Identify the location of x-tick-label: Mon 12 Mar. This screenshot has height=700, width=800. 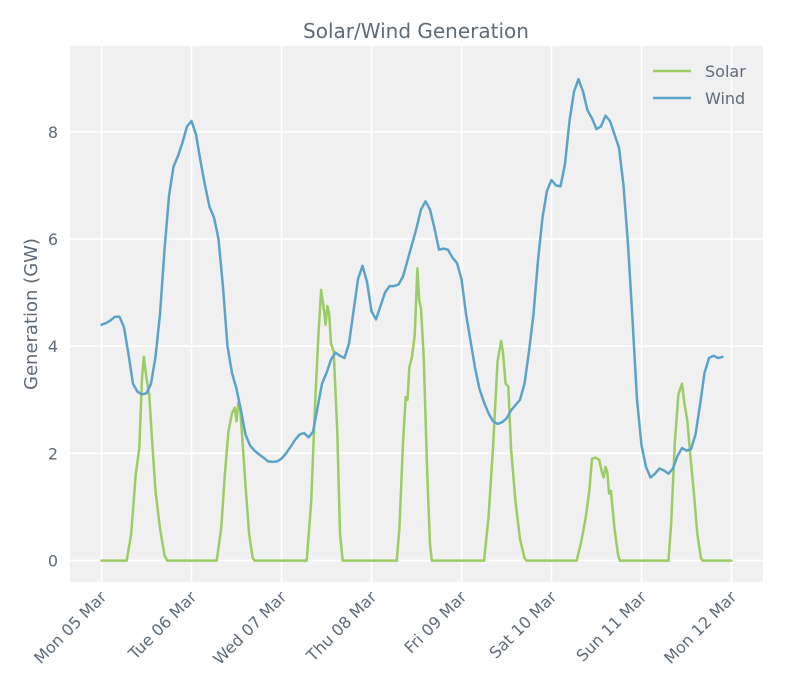
(700, 627).